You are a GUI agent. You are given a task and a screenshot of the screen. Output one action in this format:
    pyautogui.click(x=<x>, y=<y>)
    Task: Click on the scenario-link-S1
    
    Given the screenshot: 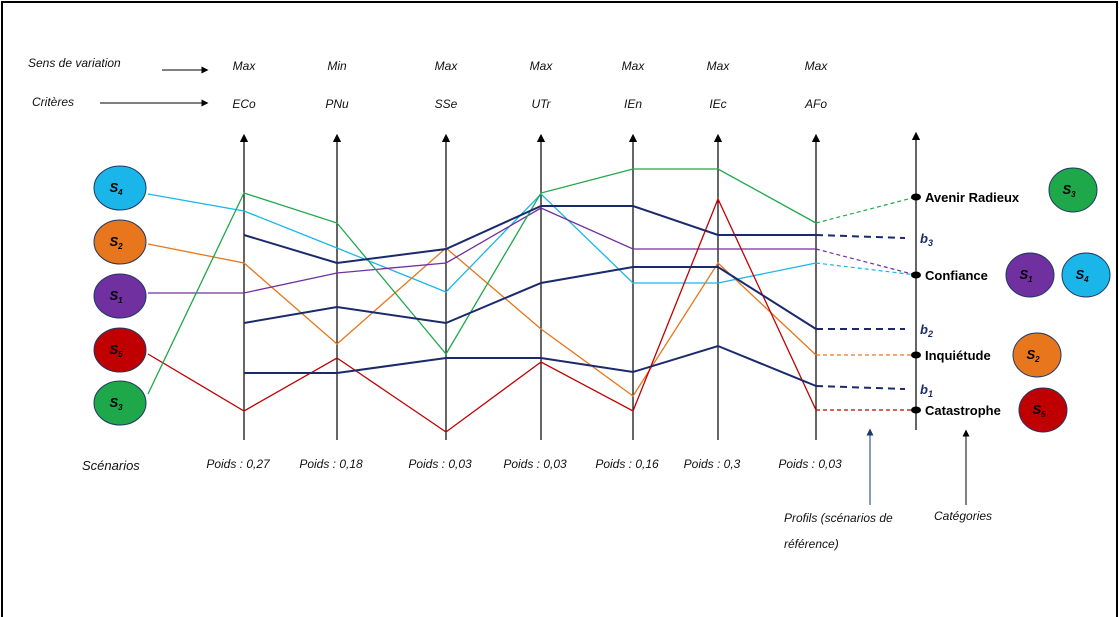 What is the action you would take?
    pyautogui.click(x=866, y=262)
    